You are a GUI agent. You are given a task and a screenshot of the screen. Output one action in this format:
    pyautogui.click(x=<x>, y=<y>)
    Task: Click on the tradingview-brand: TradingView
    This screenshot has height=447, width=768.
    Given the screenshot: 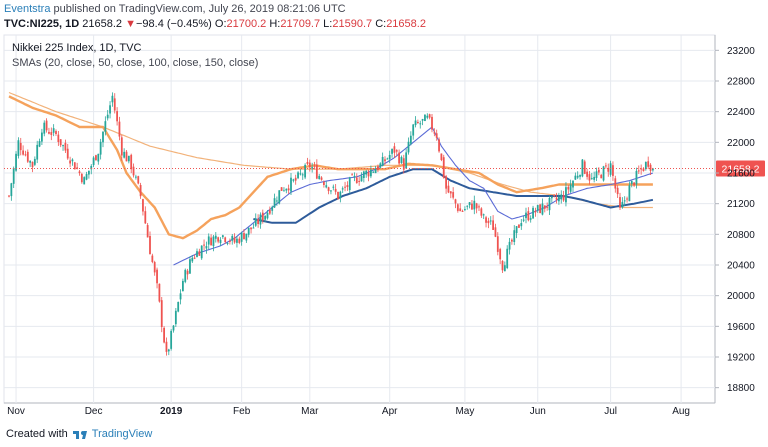 What is the action you would take?
    pyautogui.click(x=122, y=434)
    